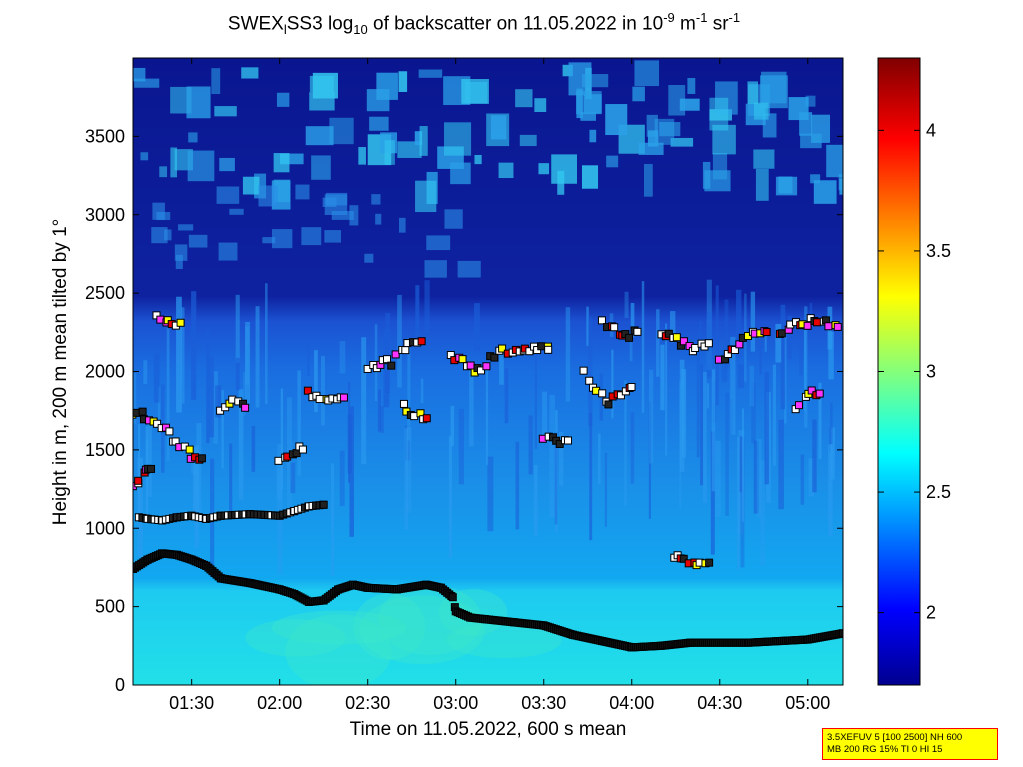  Describe the element at coordinates (110, 607) in the screenshot. I see `y-tick-label: 500` at that location.